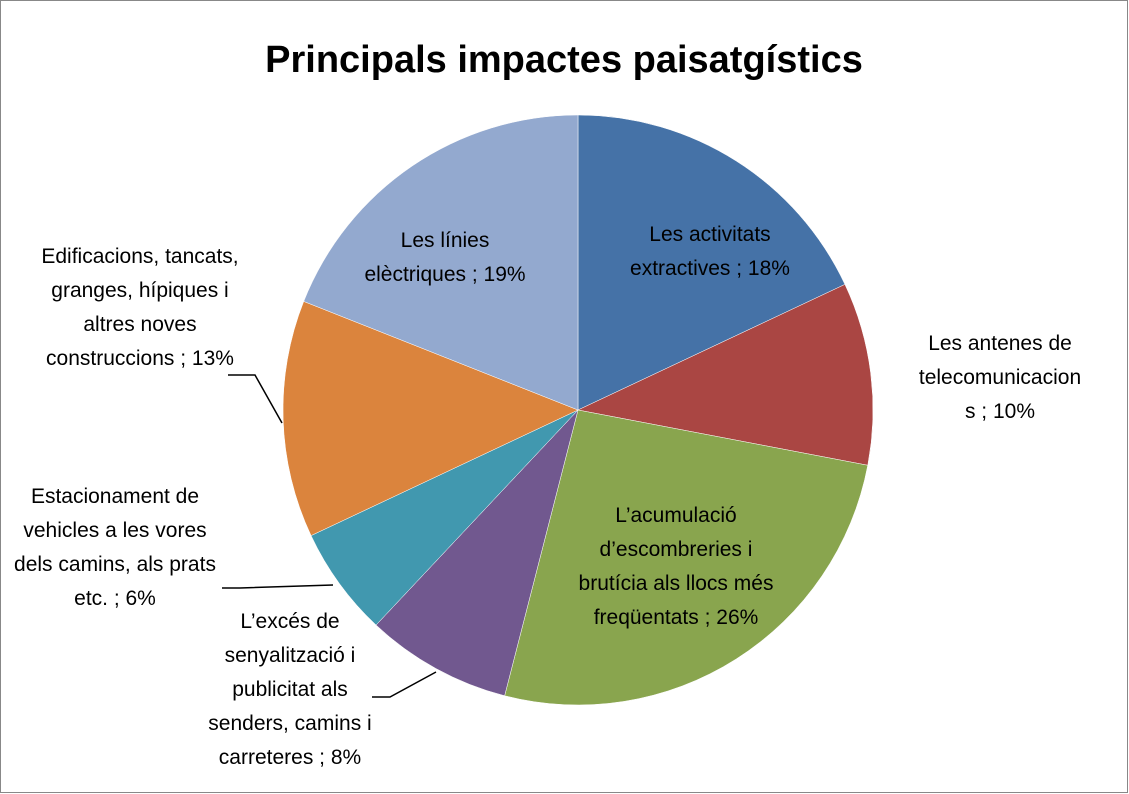  I want to click on data-label: Les antenes de telecomunicacions ; 10%, so click(1000, 377).